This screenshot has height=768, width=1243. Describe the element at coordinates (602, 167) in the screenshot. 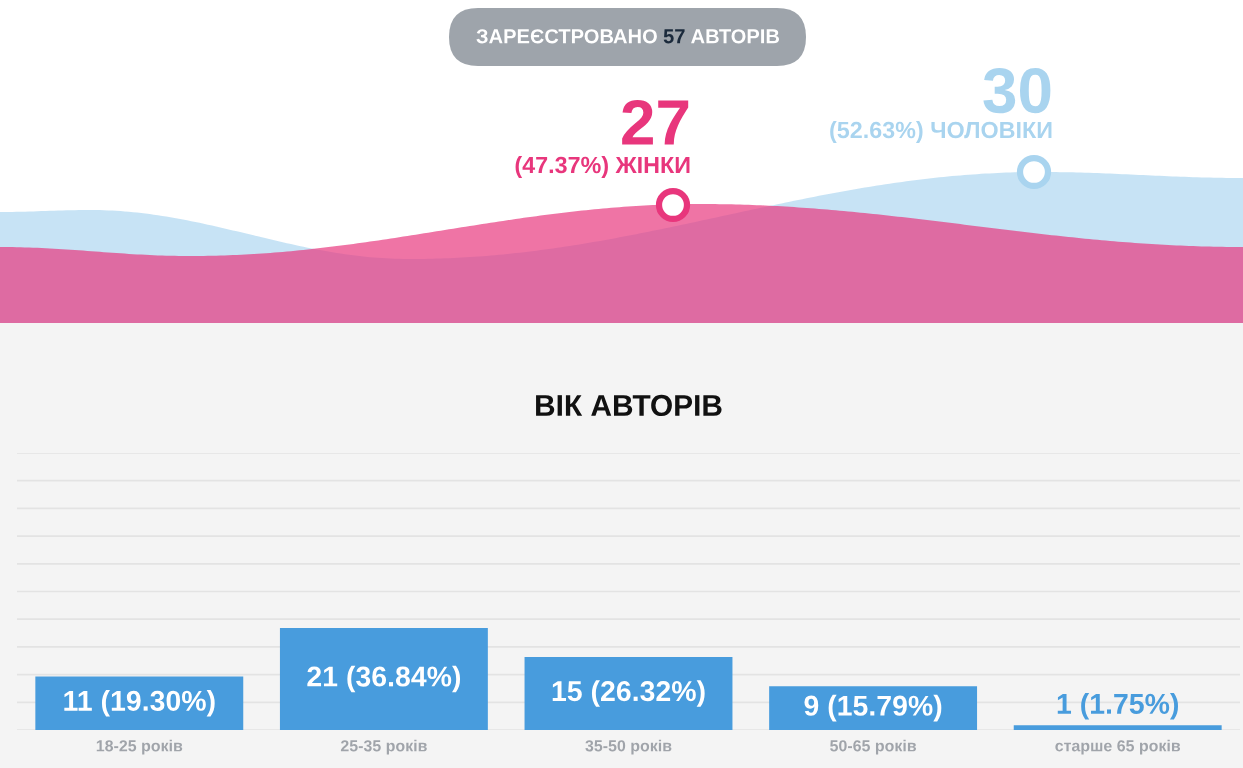

I see `category-label: (47.37%) ЖІНКИ` at that location.